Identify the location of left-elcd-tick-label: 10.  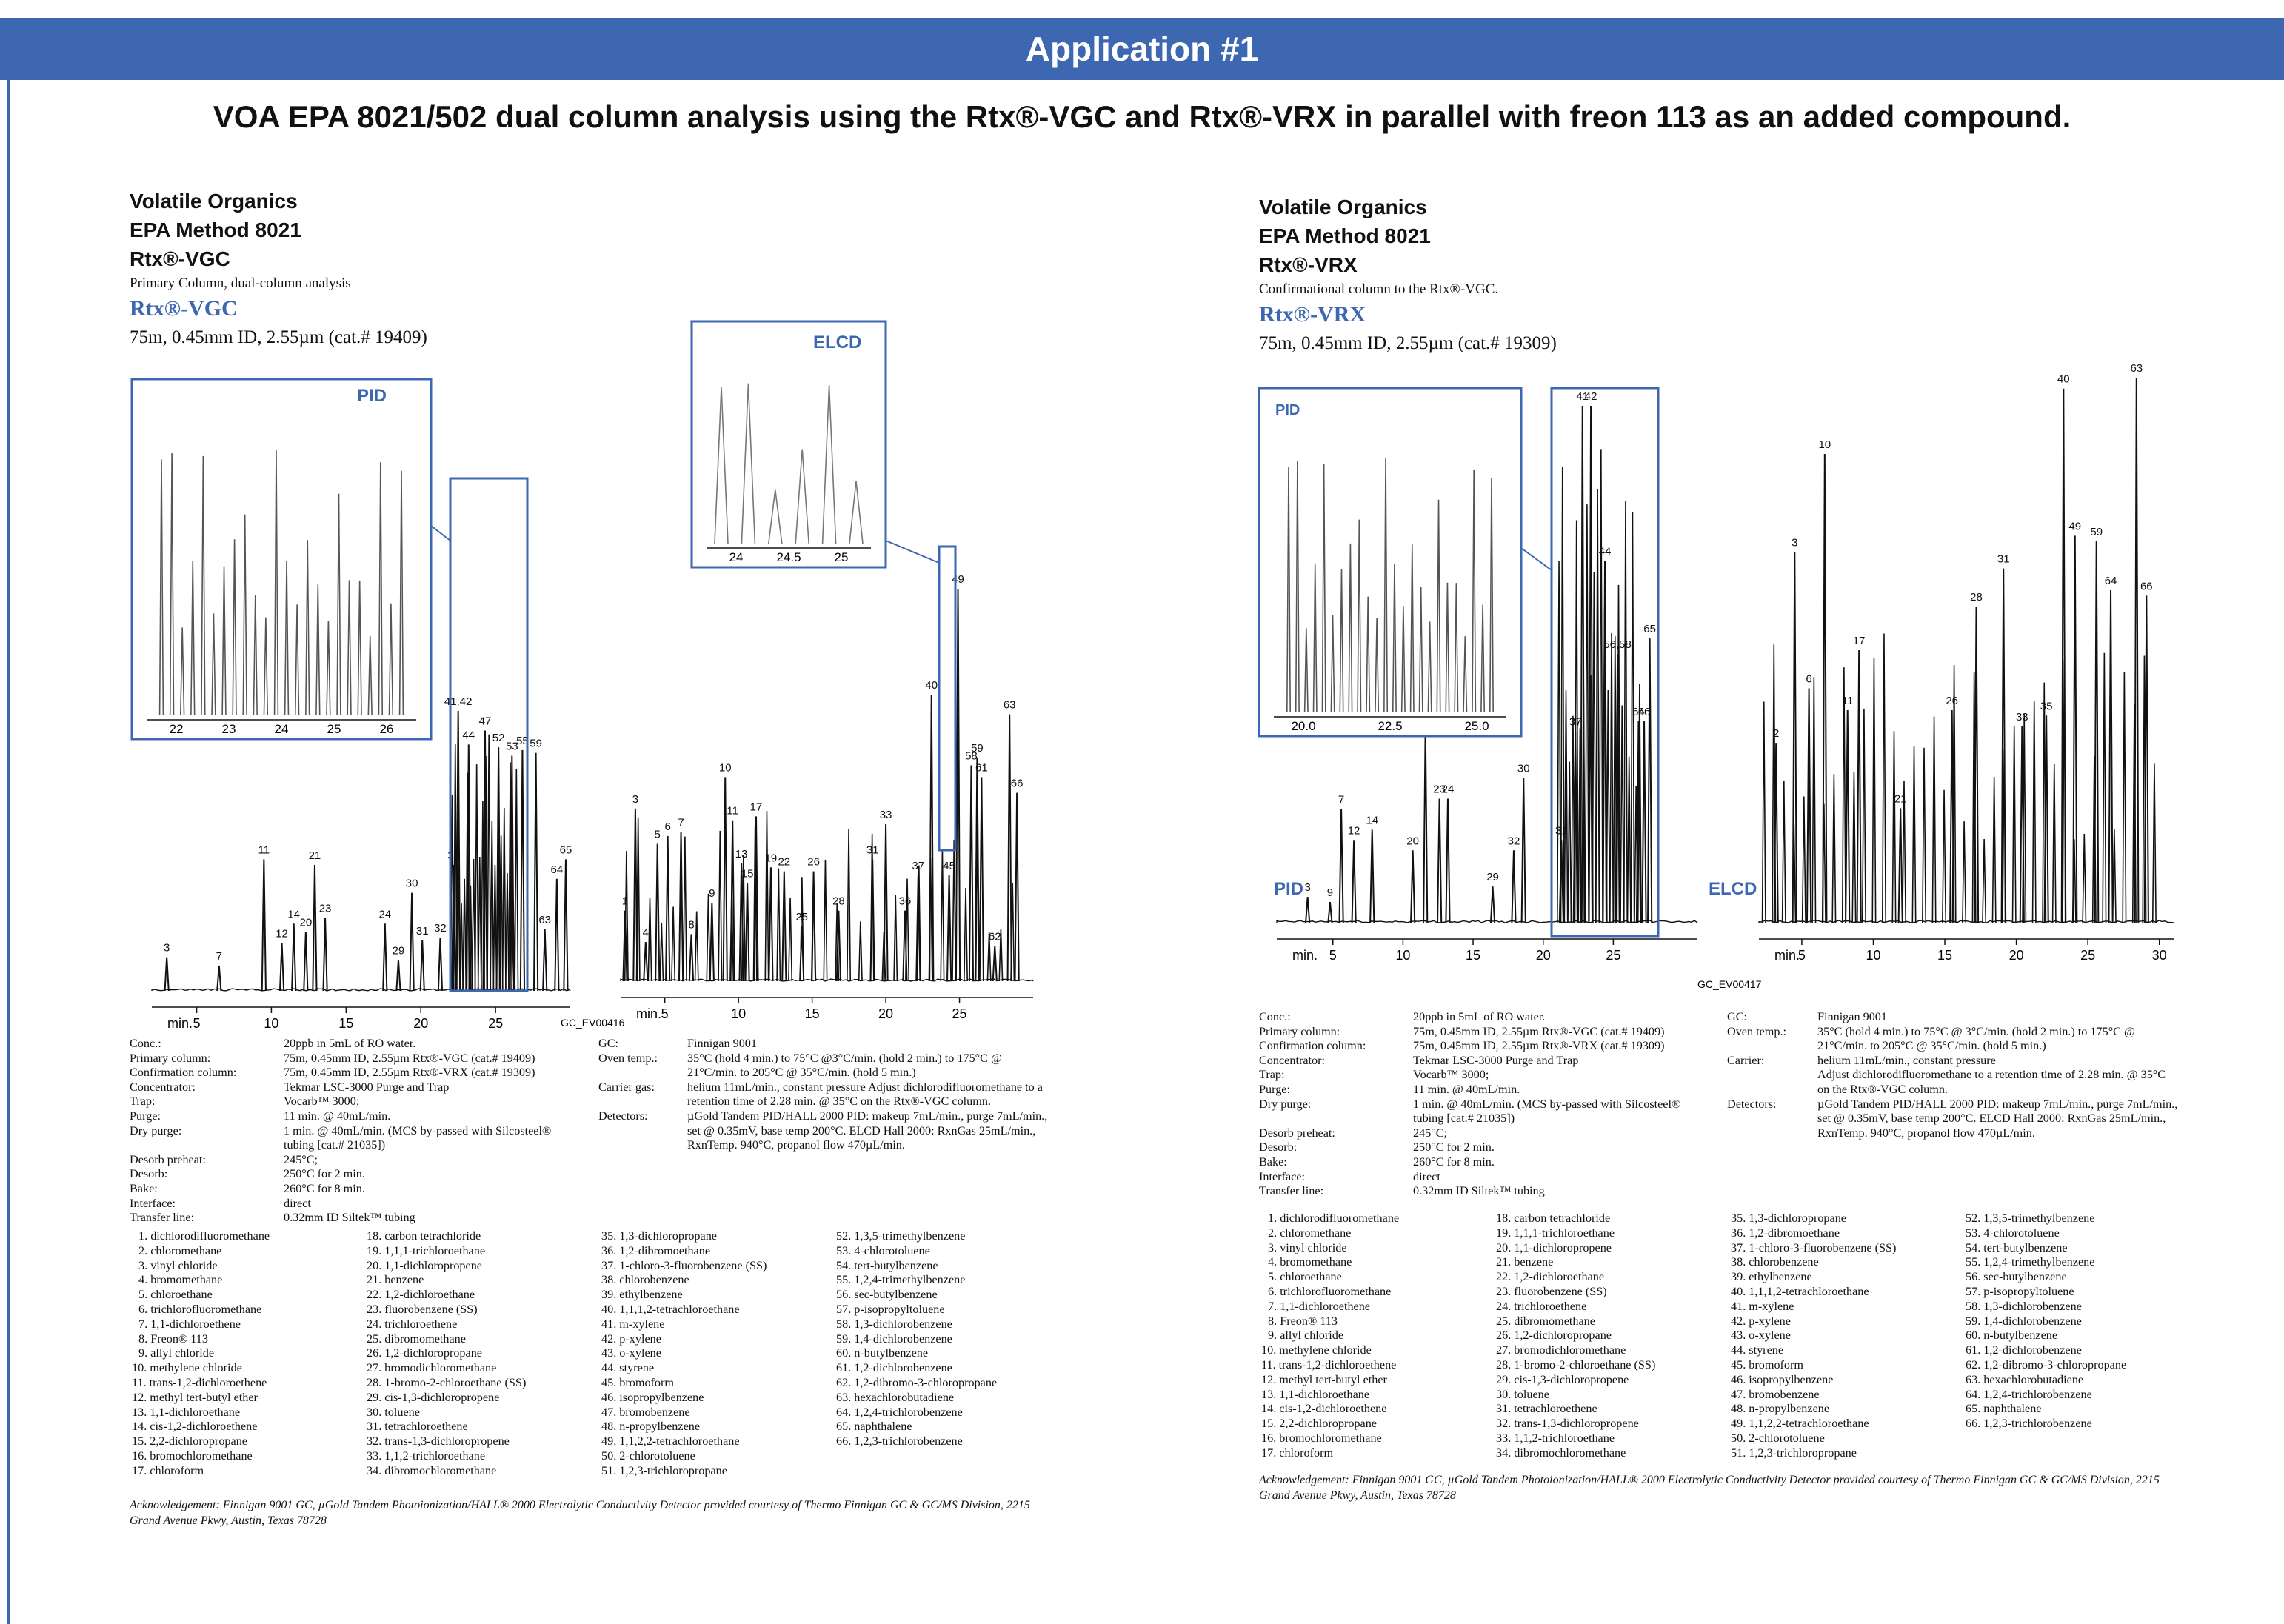
(739, 1013).